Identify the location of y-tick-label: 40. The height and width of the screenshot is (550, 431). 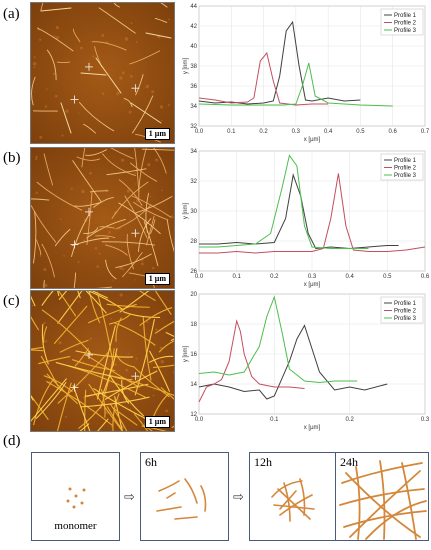
(193, 47).